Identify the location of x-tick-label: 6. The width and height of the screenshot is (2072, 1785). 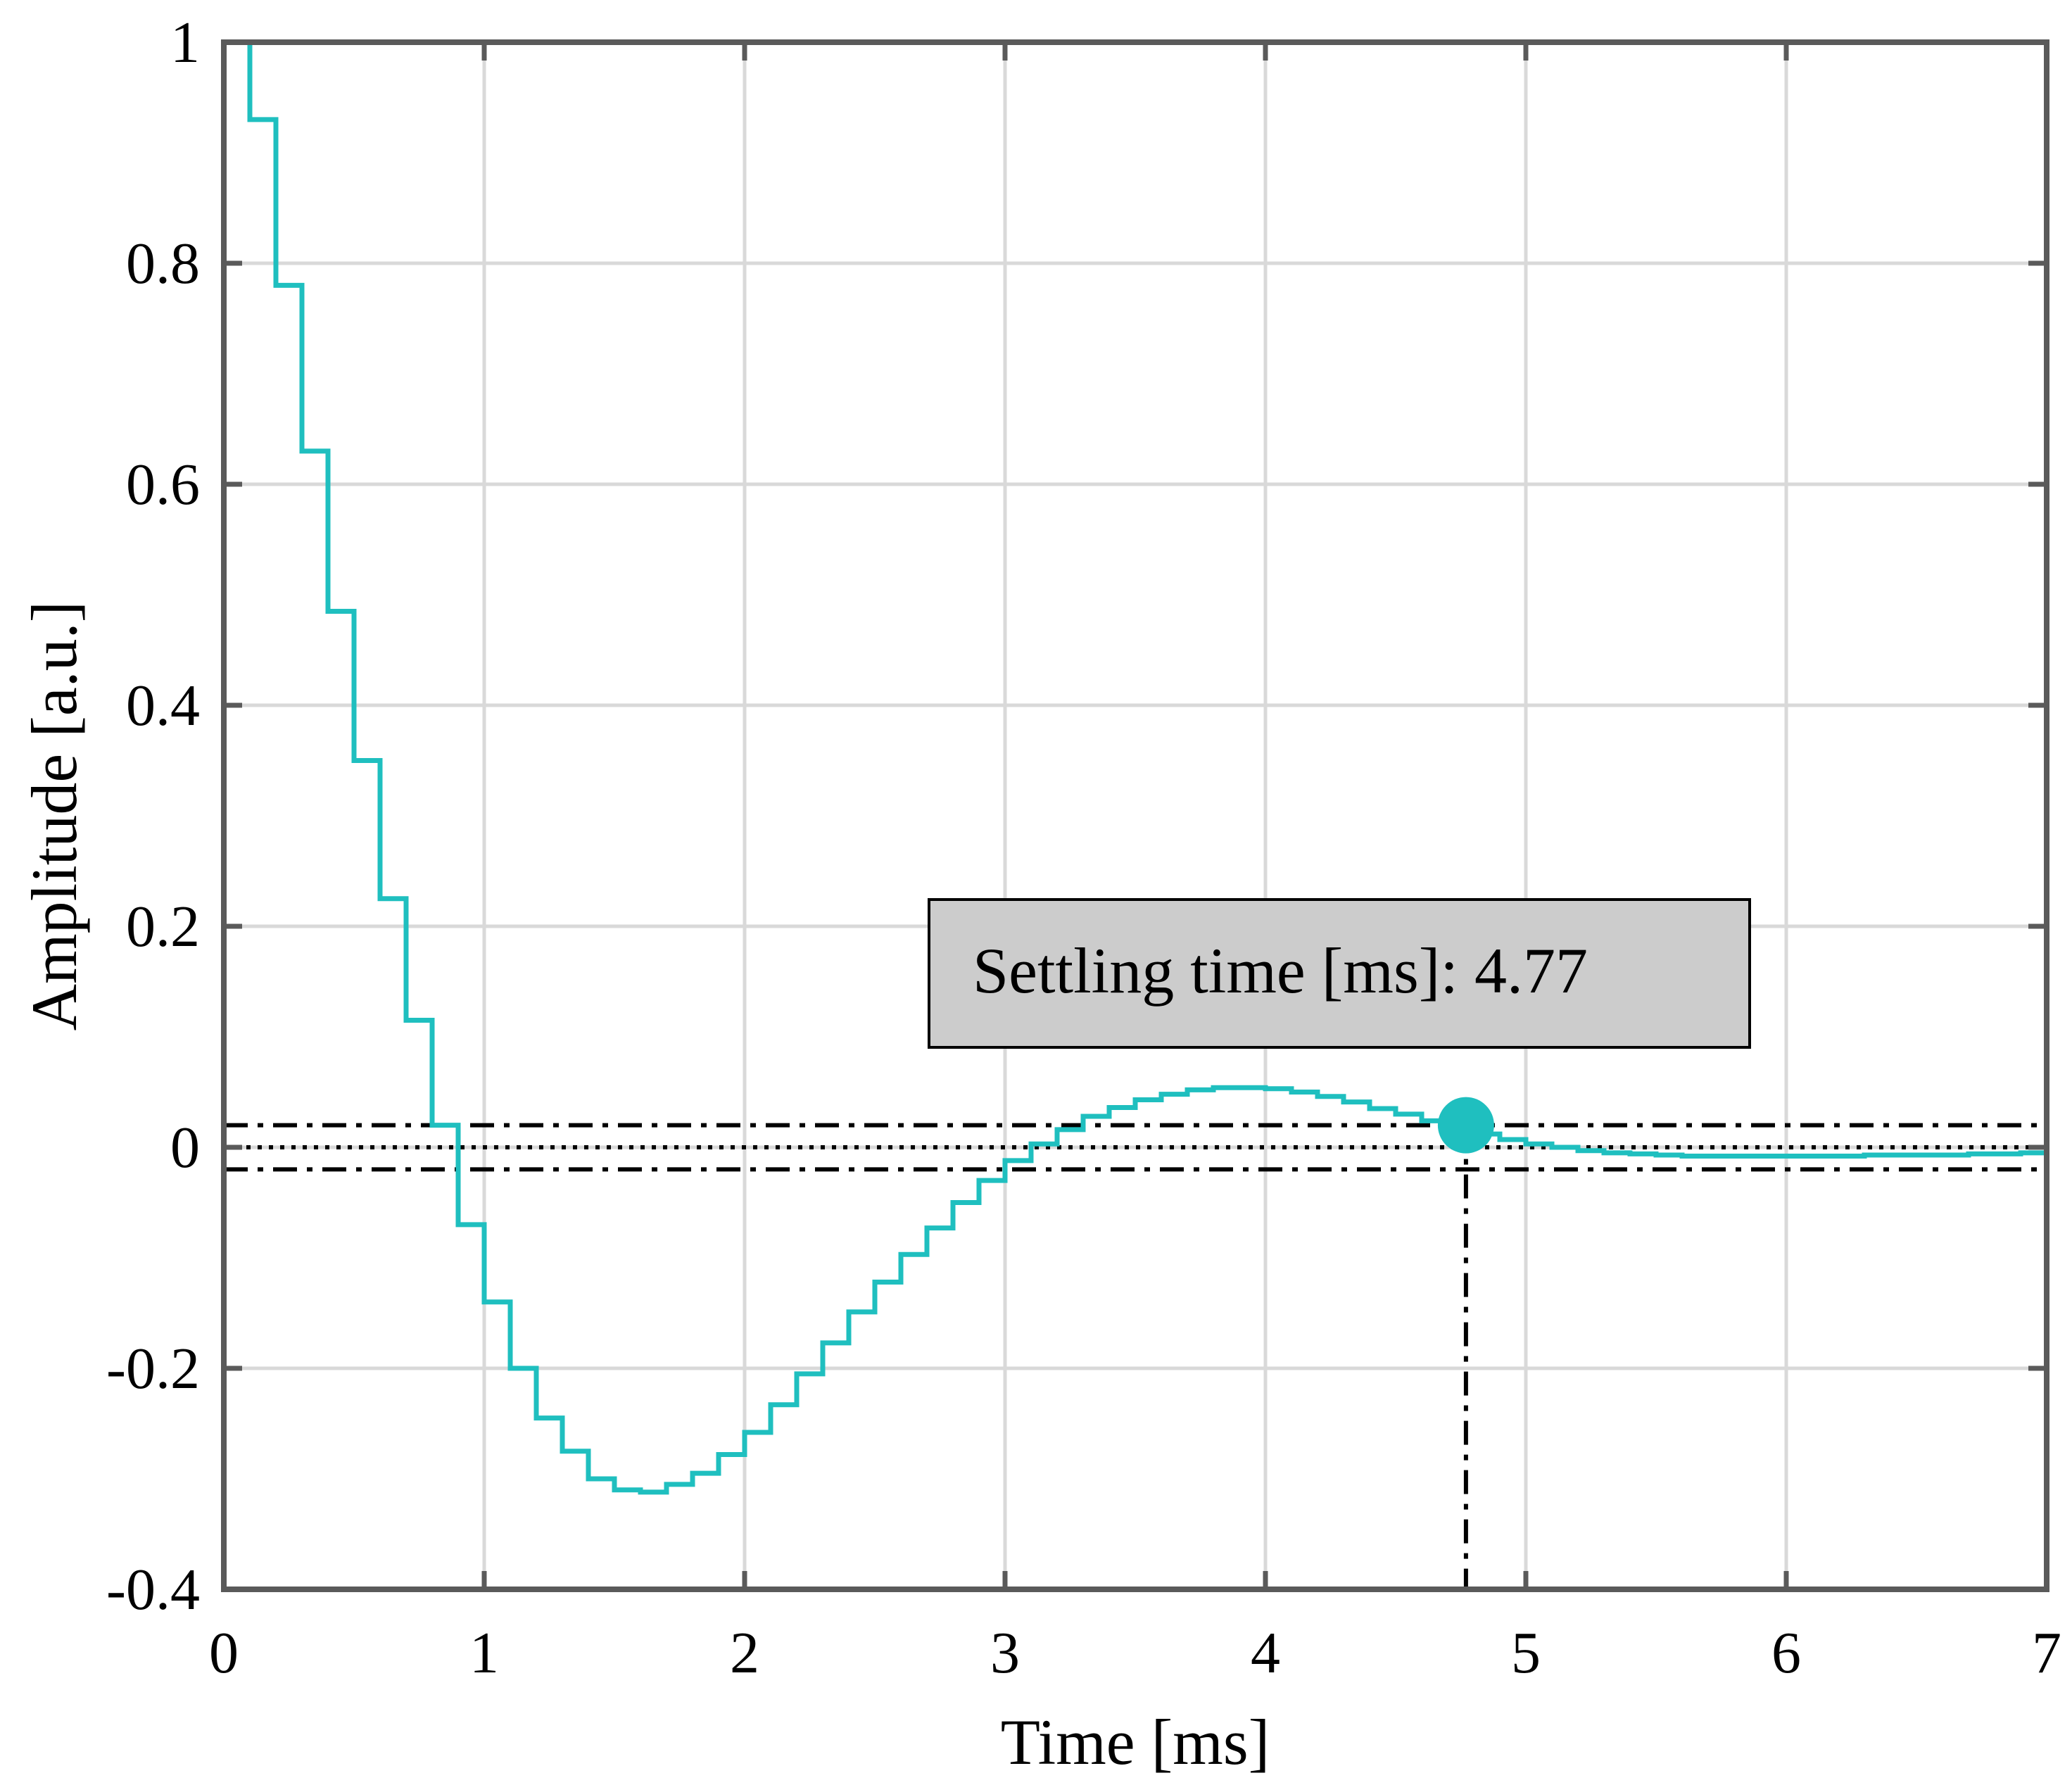
(1786, 1653).